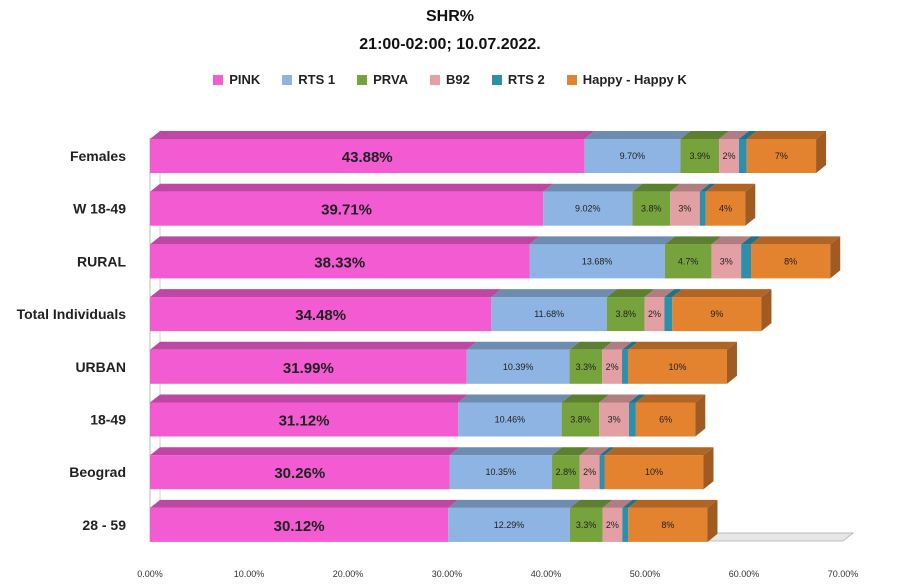  Describe the element at coordinates (104, 525) in the screenshot. I see `category-label-28-59: 28 - 59` at that location.